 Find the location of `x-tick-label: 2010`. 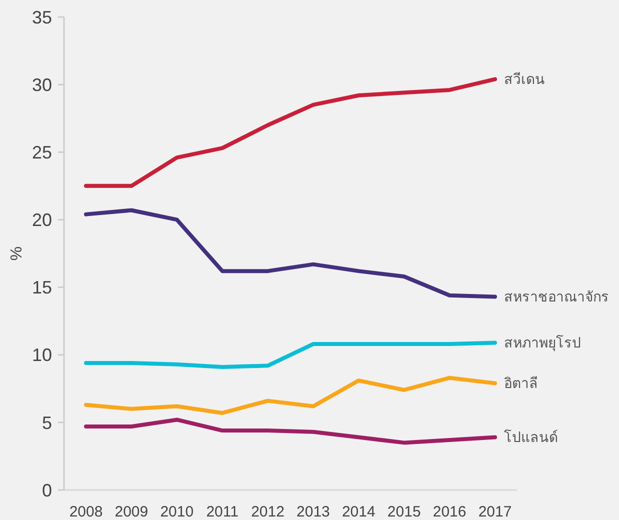

x-tick-label: 2010 is located at coordinates (177, 512).